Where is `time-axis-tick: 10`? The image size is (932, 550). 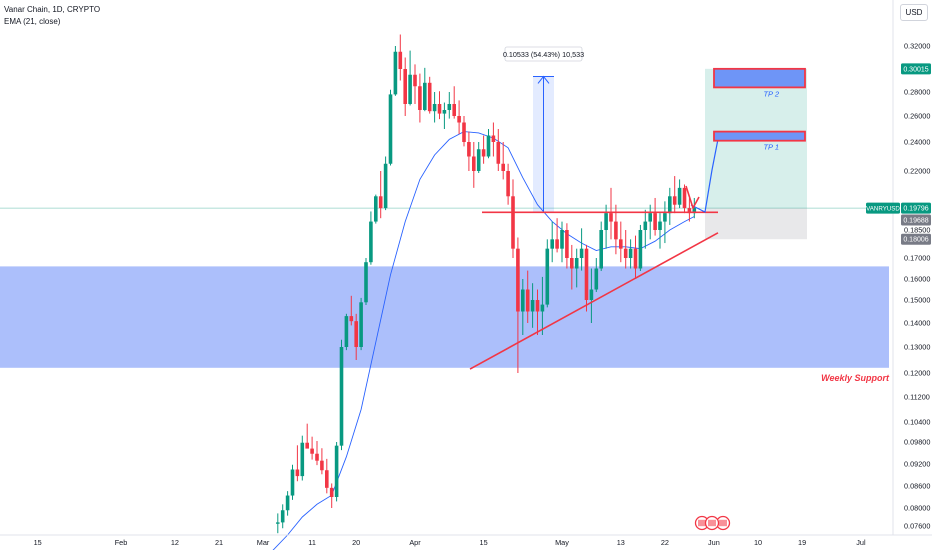 time-axis-tick: 10 is located at coordinates (758, 542).